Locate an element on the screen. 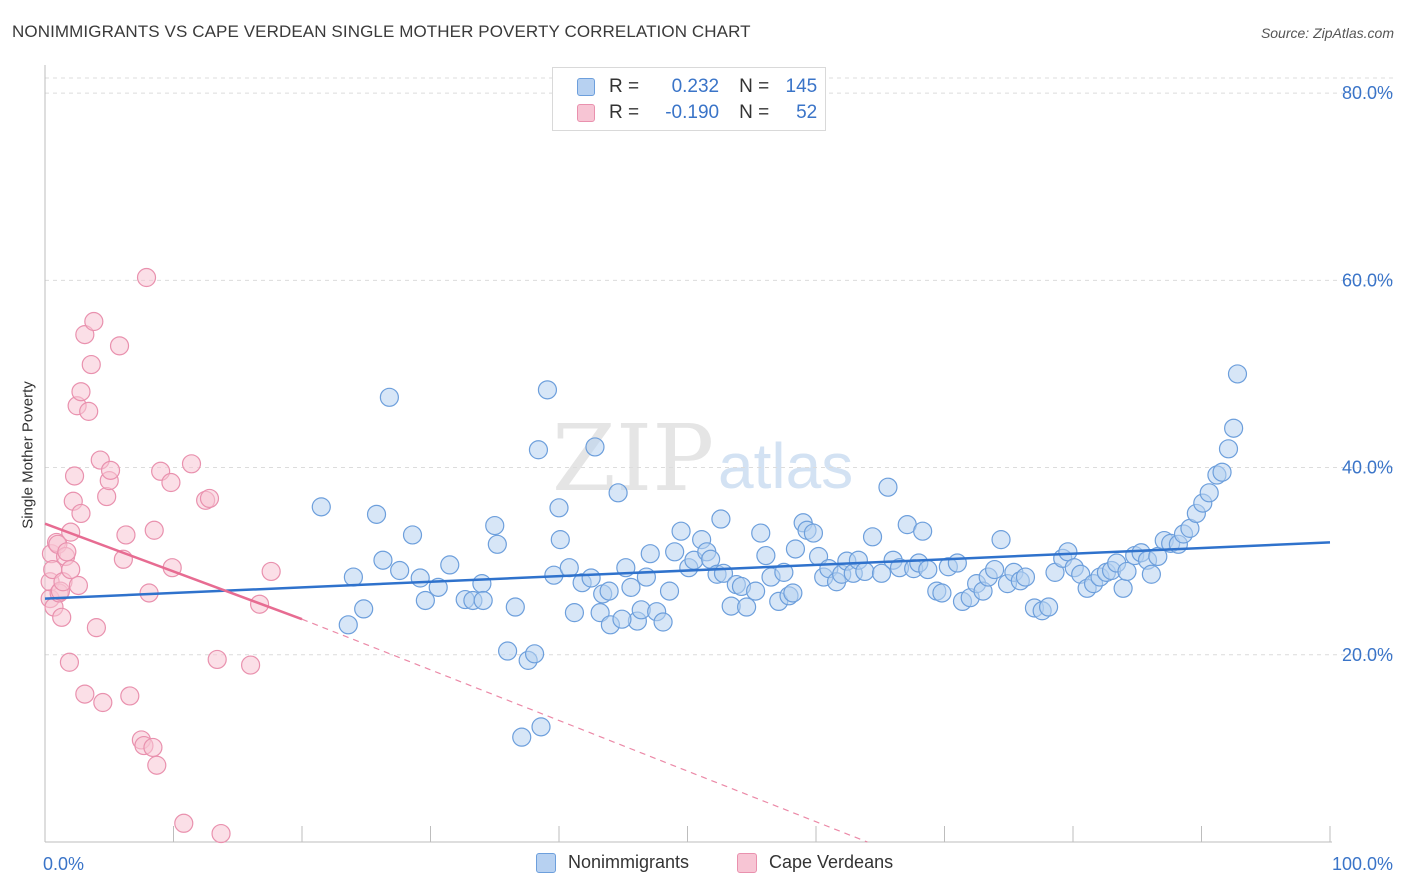 This screenshot has width=1406, height=892. watermark-zip: ZIP is located at coordinates (633, 458).